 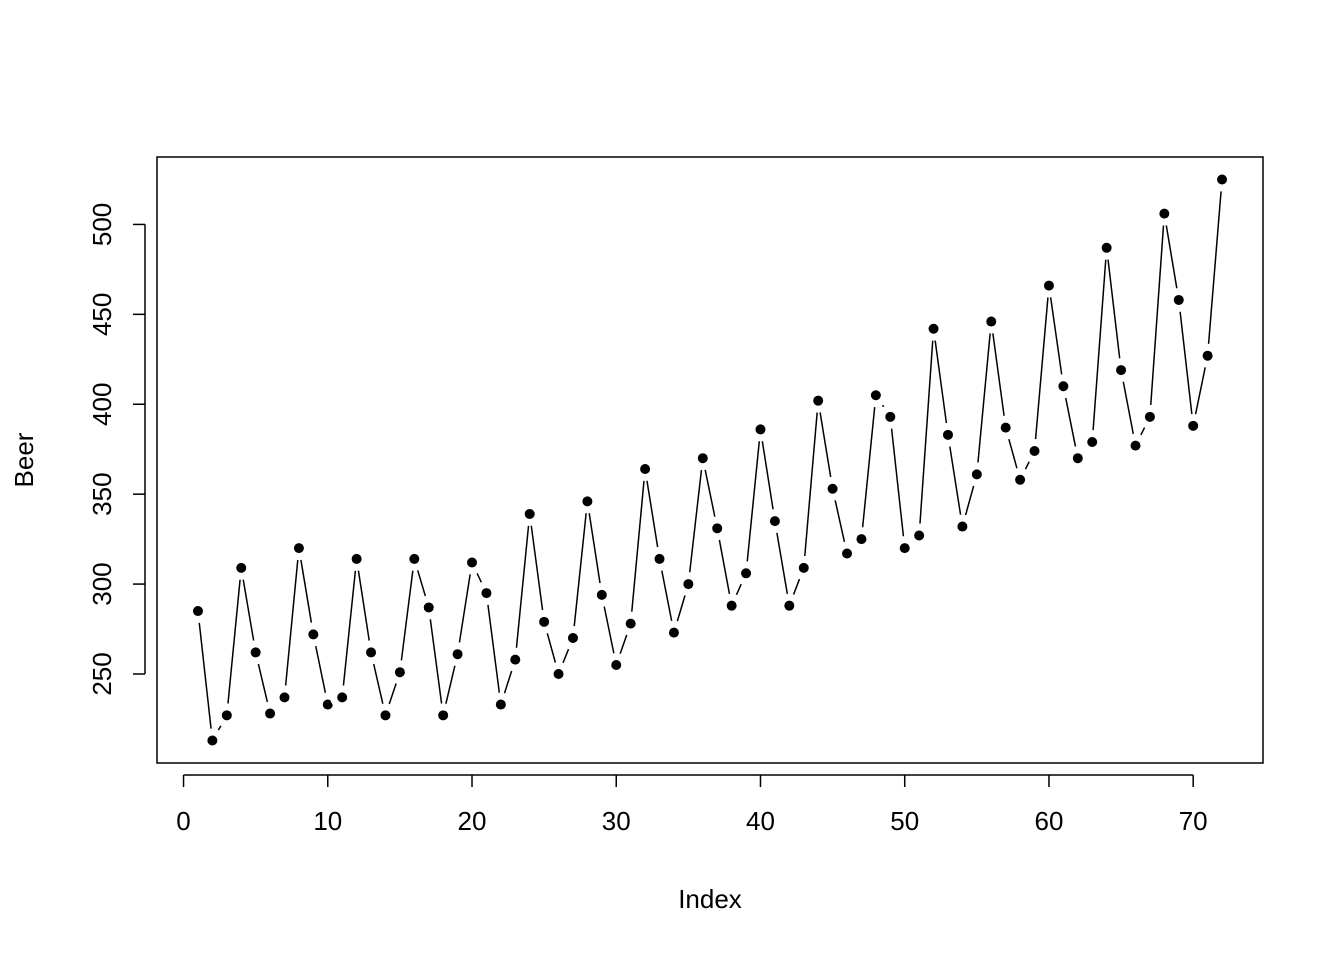 What do you see at coordinates (102, 314) in the screenshot?
I see `y-tick-label: 450` at bounding box center [102, 314].